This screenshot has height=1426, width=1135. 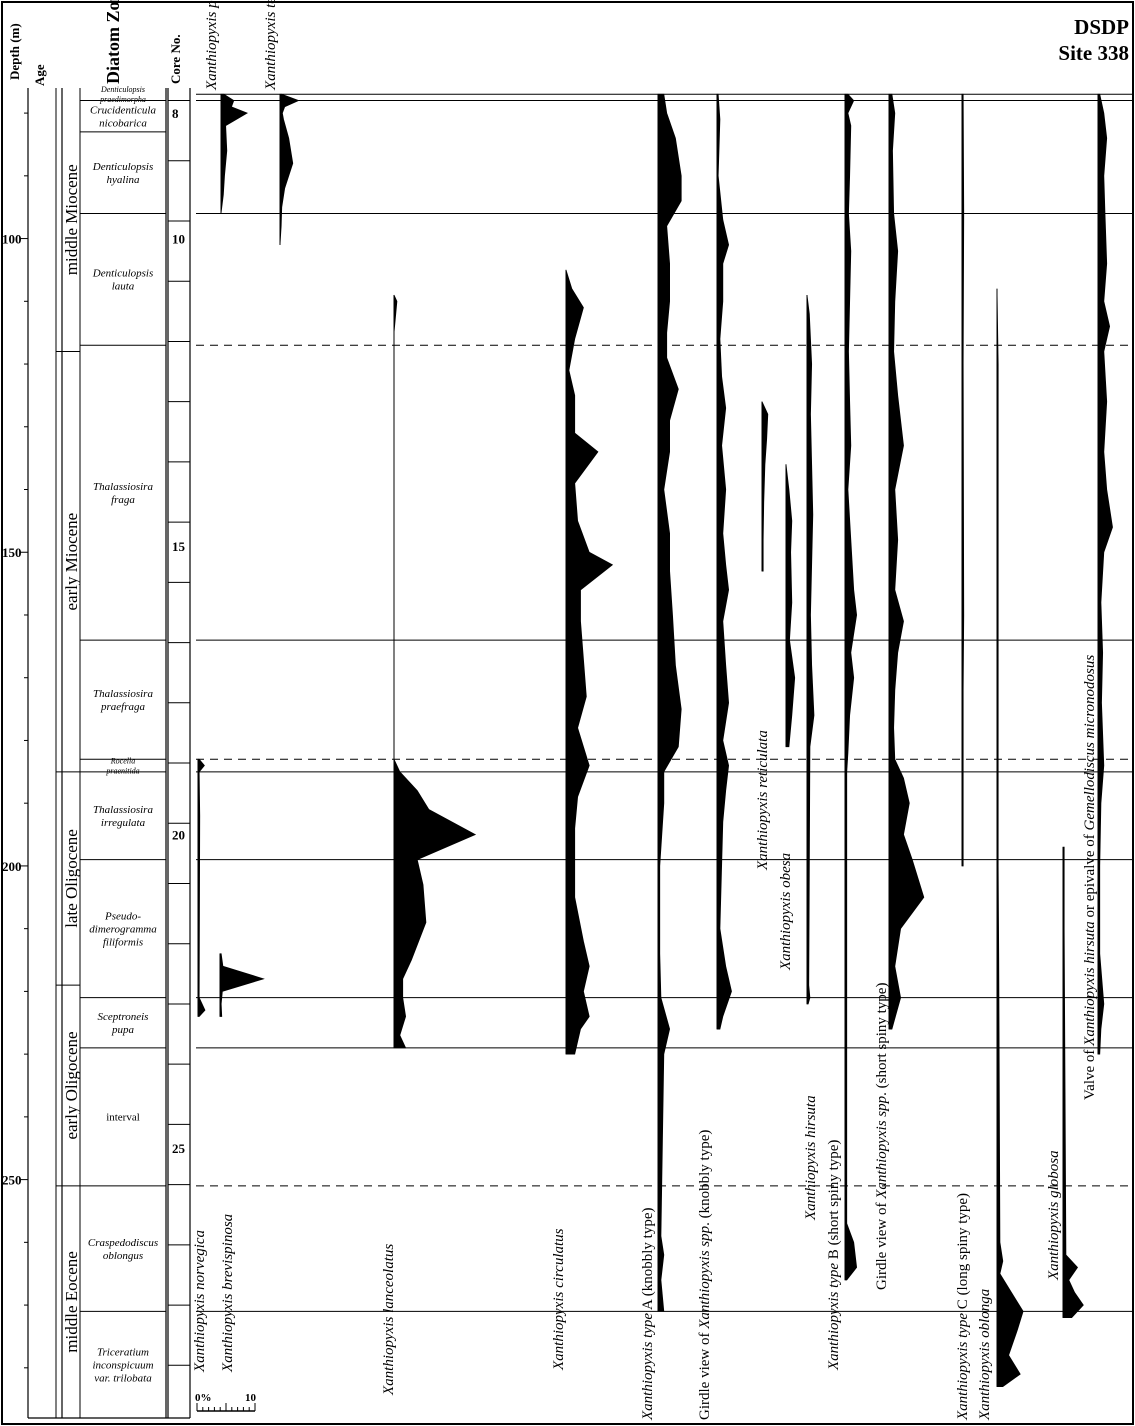 What do you see at coordinates (122, 770) in the screenshot?
I see `zone-label-line: praenitida` at bounding box center [122, 770].